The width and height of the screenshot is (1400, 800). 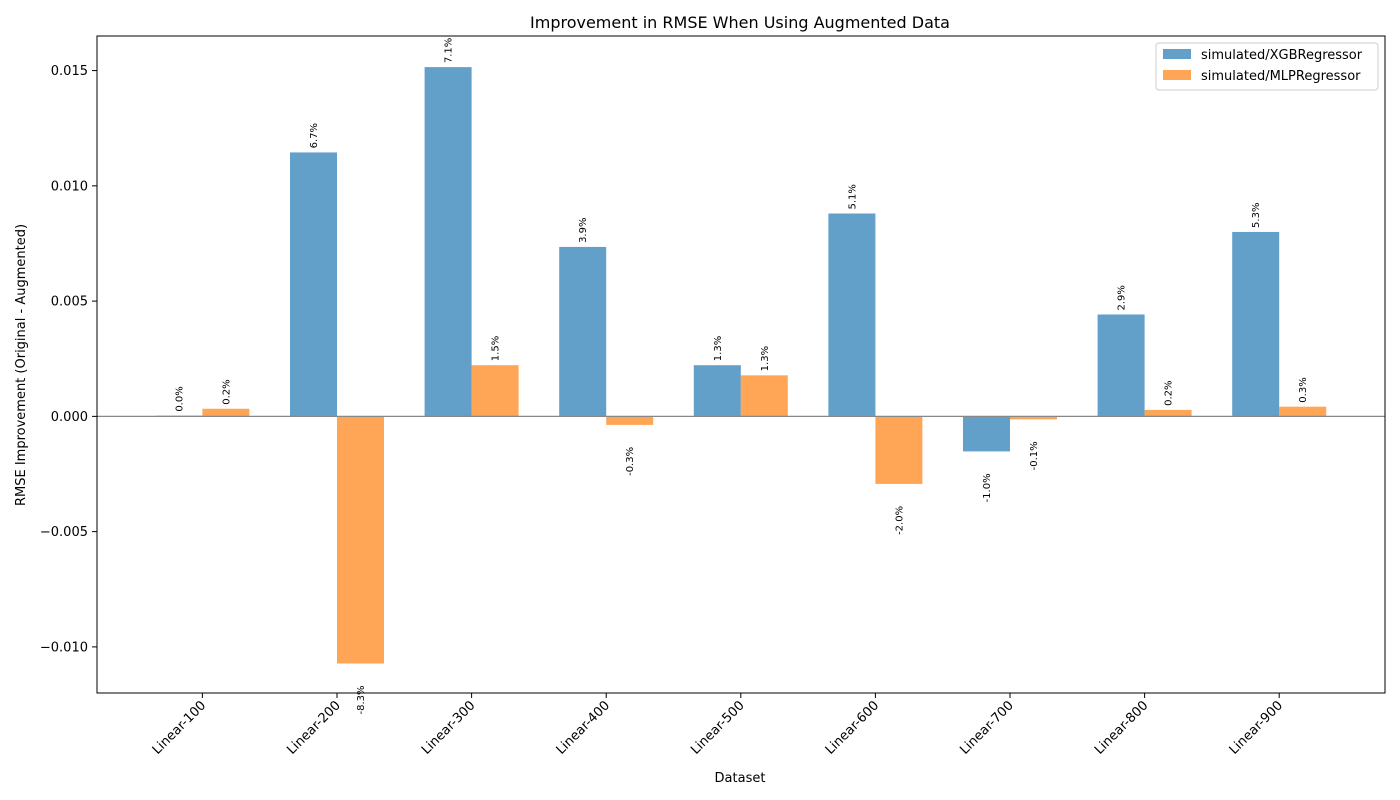 I want to click on legend-label-mlp: simulated/MLPRegressor, so click(x=1281, y=76).